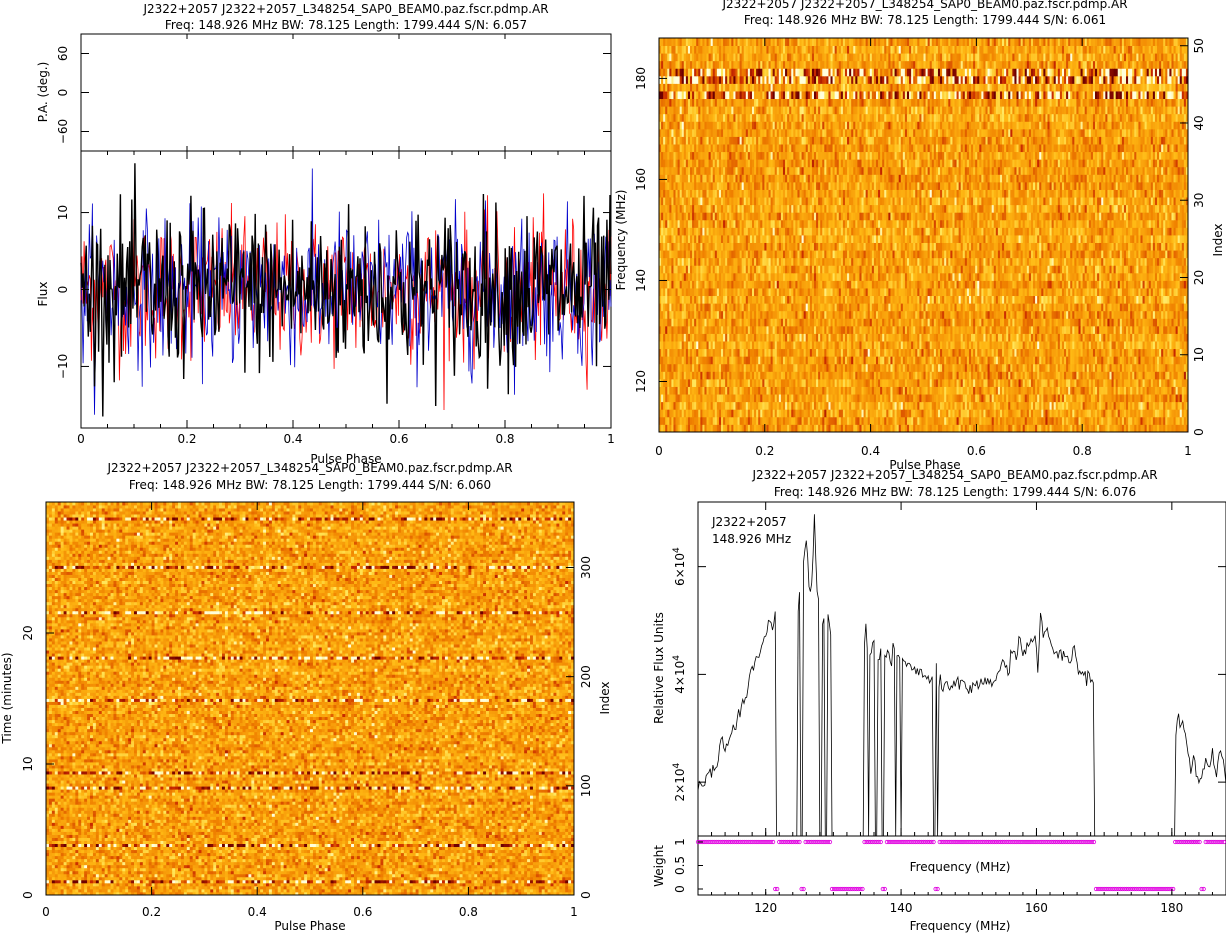 This screenshot has height=935, width=1226. What do you see at coordinates (43, 92) in the screenshot?
I see `pa-ylabel: P.A. (deg.)` at bounding box center [43, 92].